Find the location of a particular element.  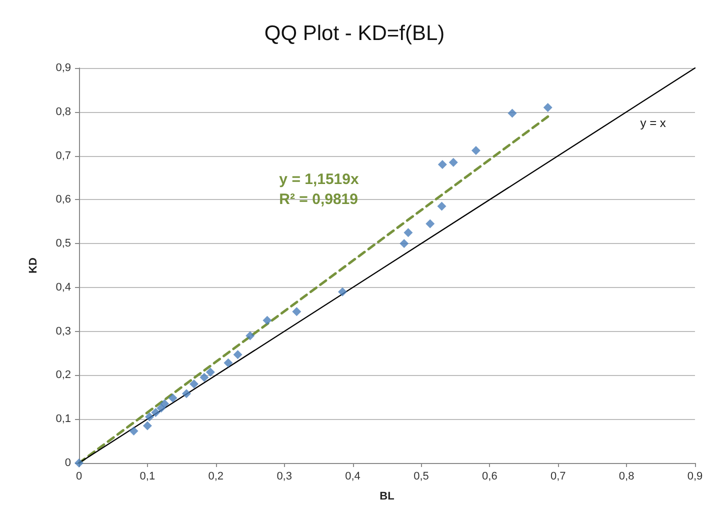

x-tick-label: 0,7 is located at coordinates (558, 476).